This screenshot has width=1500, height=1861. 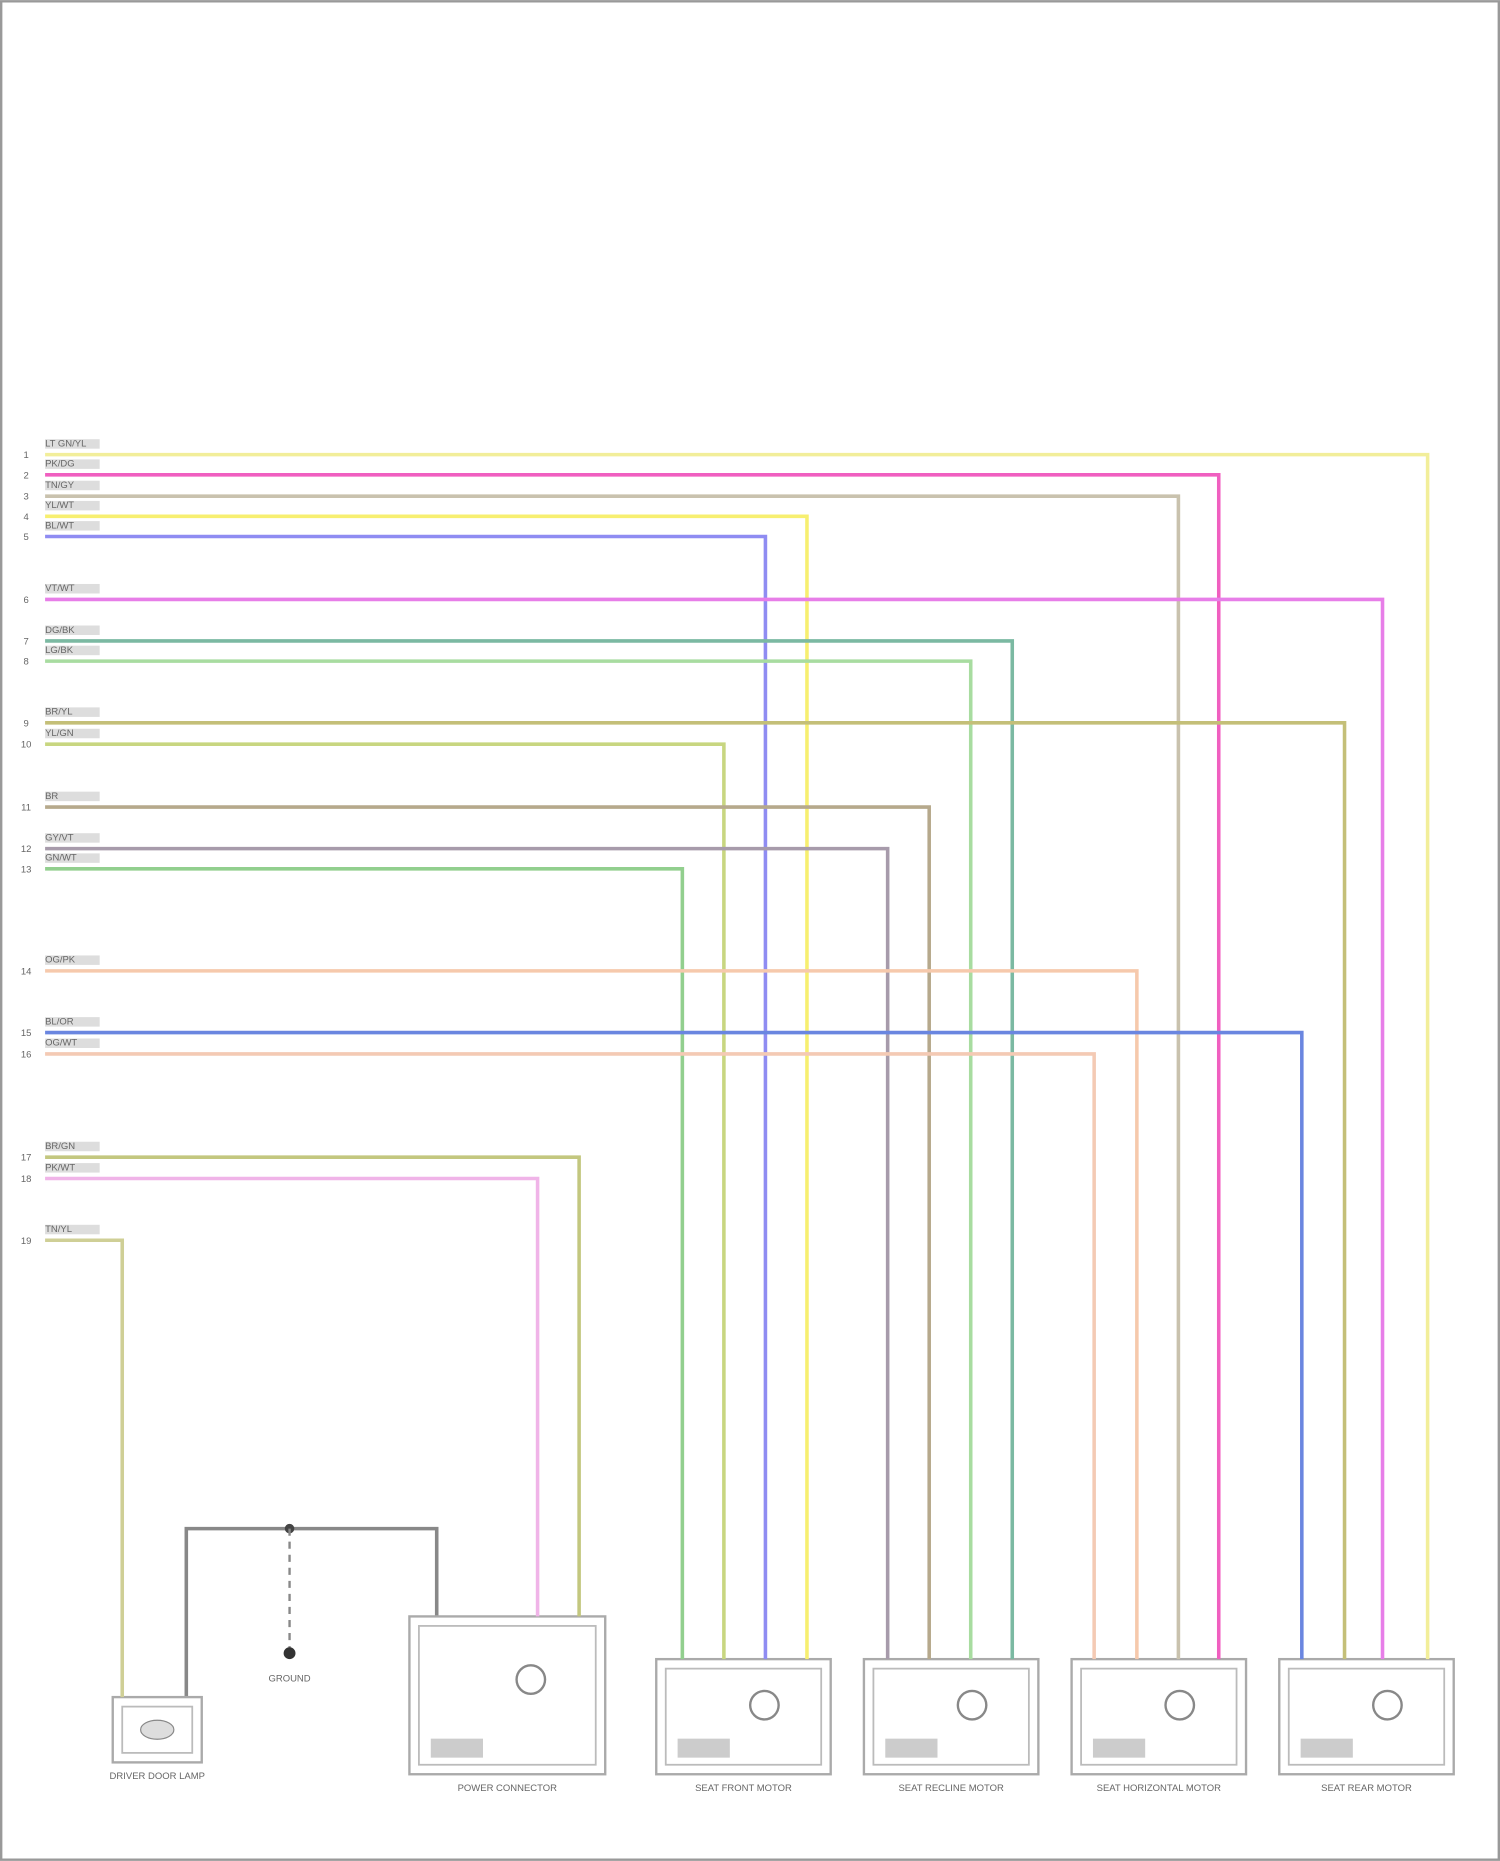 I want to click on wire-label: PK/WT, so click(x=60, y=1167).